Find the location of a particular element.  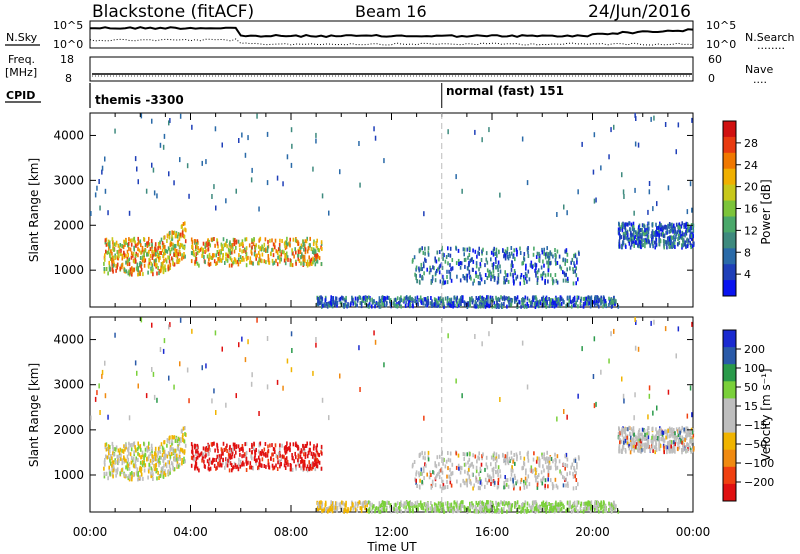

nave-label: Nave is located at coordinates (759, 69).